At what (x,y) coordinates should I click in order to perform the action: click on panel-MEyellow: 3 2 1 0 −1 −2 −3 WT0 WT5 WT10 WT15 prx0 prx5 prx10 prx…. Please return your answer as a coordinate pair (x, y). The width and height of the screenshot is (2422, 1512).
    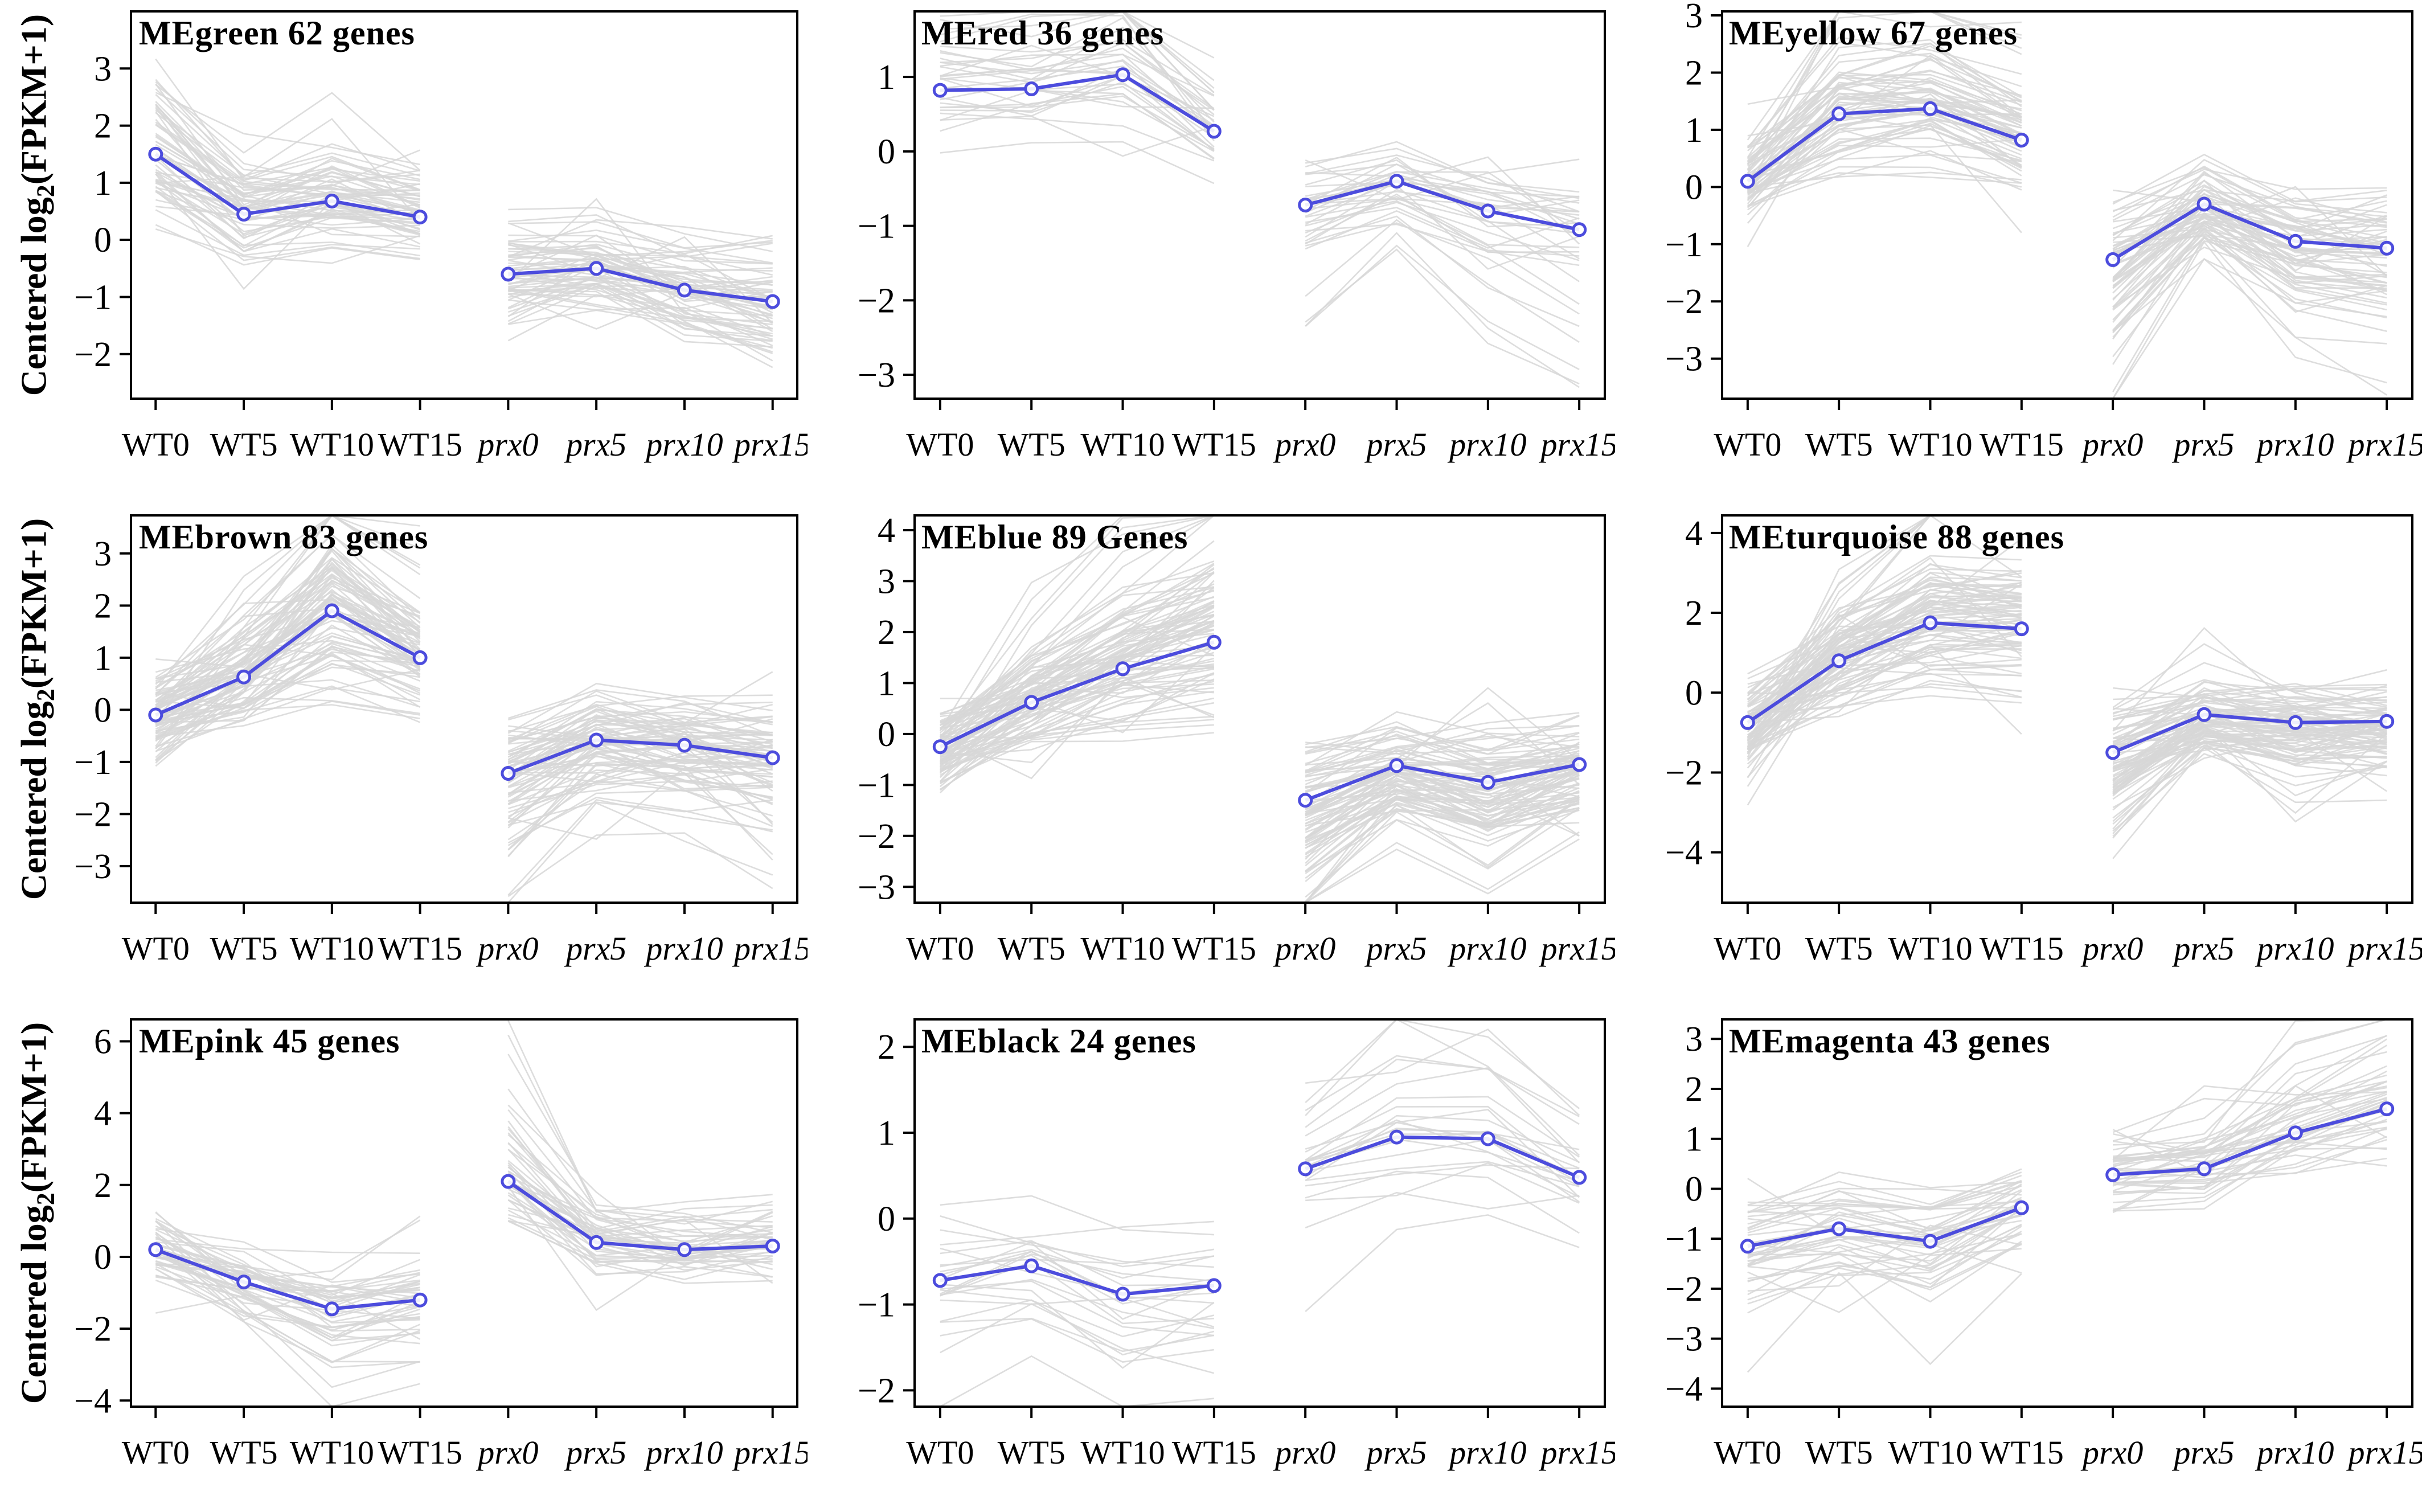
    Looking at the image, I should click on (2019, 252).